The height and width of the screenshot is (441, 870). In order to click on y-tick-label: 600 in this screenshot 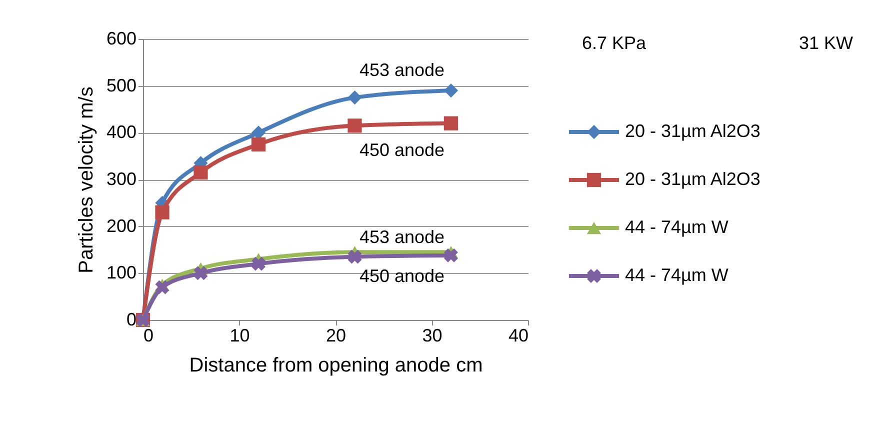, I will do `click(121, 38)`.